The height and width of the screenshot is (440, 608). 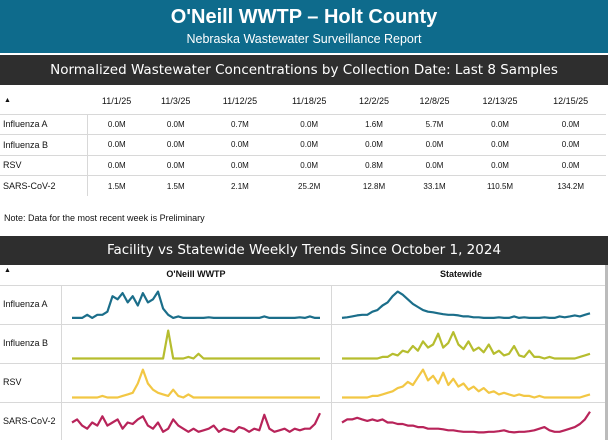 What do you see at coordinates (25, 304) in the screenshot?
I see `trend-row-label: Influenza A` at bounding box center [25, 304].